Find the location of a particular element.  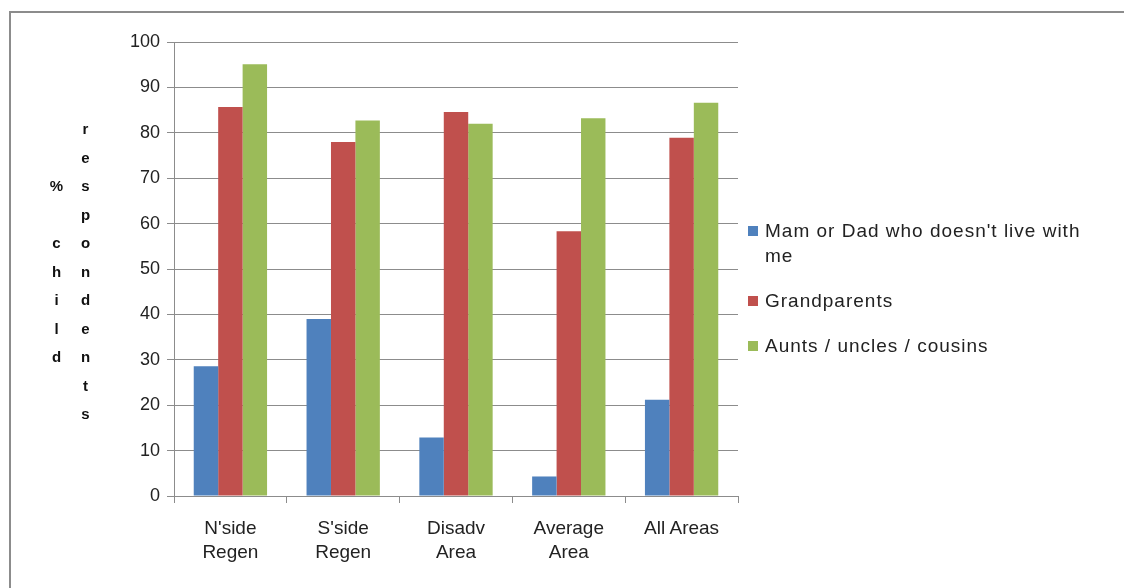

y-axis-title: % child respondents is located at coordinates (71, 277).